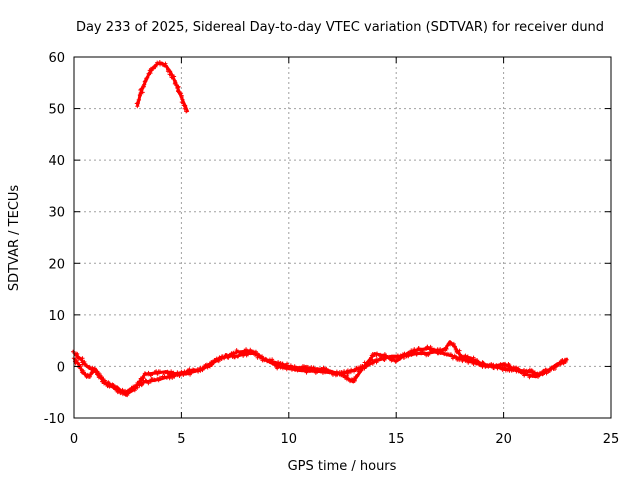 Image resolution: width=640 pixels, height=480 pixels. Describe the element at coordinates (181, 439) in the screenshot. I see `x-tick-label: 5` at that location.